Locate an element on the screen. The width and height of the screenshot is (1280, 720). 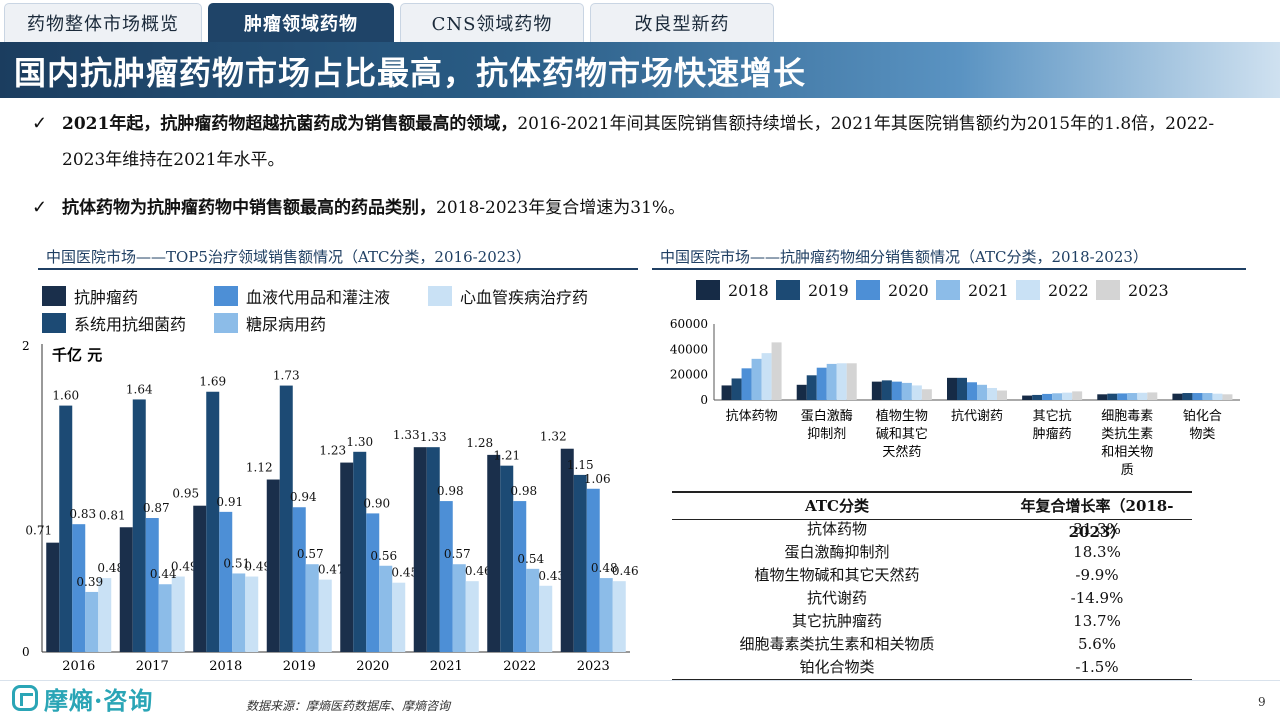
tab-bar: 药物整体市场概览 肿瘤领域药物 CNS领域药物 改良型新药 is located at coordinates (640, 21).